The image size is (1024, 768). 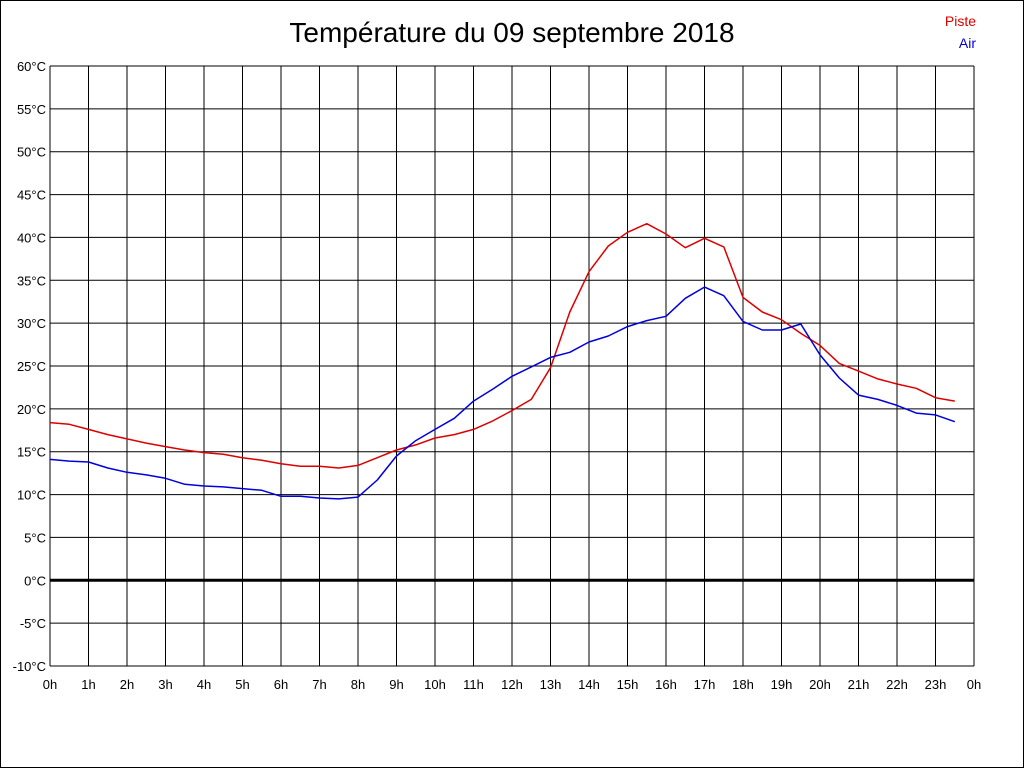 What do you see at coordinates (358, 684) in the screenshot?
I see `x-tick-label: 8h` at bounding box center [358, 684].